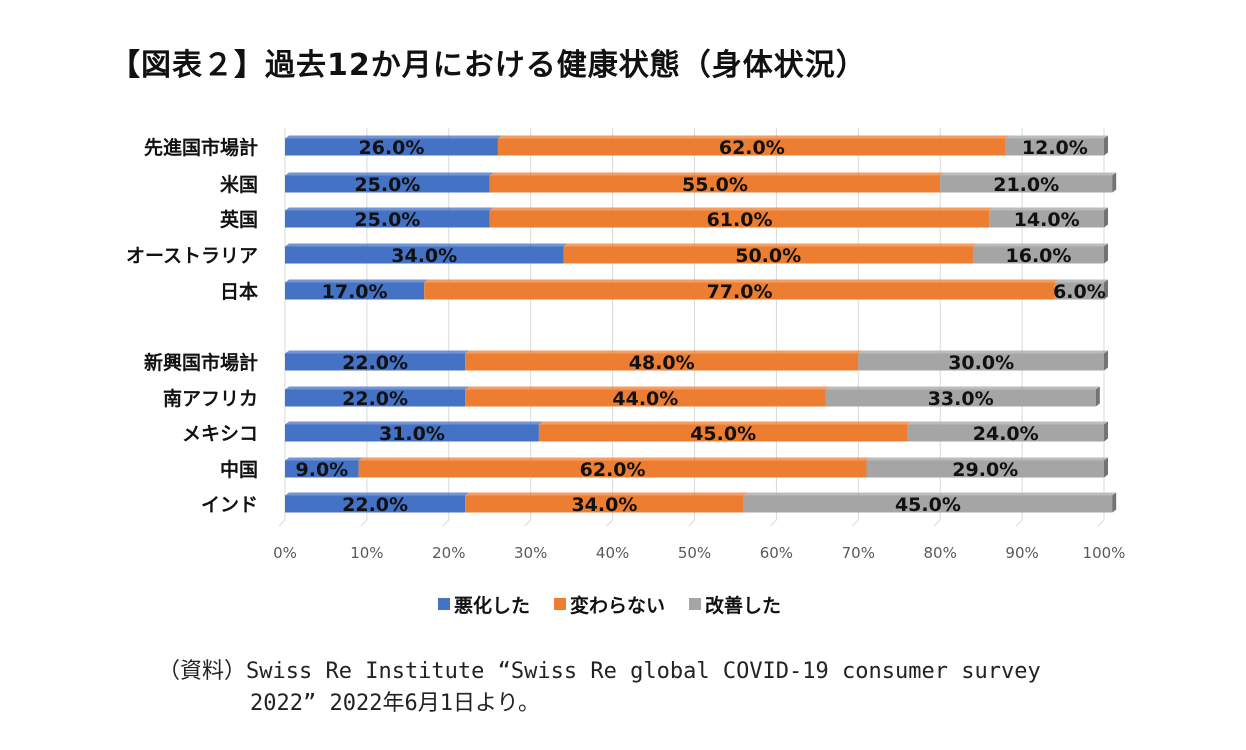  I want to click on x-tick-label: 100%, so click(1104, 553).